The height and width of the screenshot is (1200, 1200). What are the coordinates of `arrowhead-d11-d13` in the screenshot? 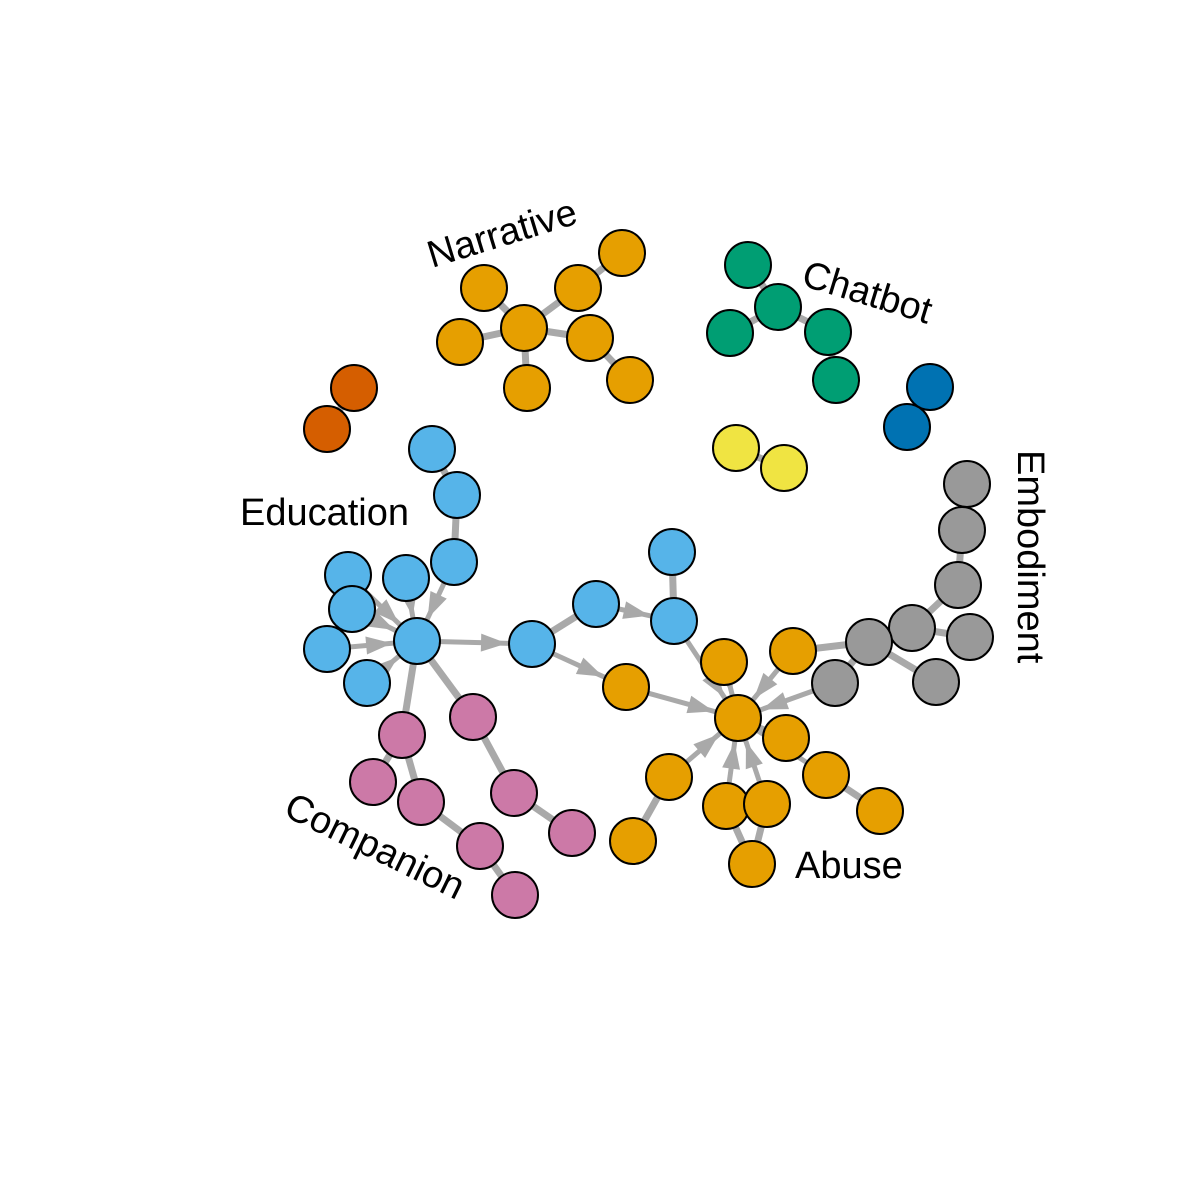 It's located at (636, 610).